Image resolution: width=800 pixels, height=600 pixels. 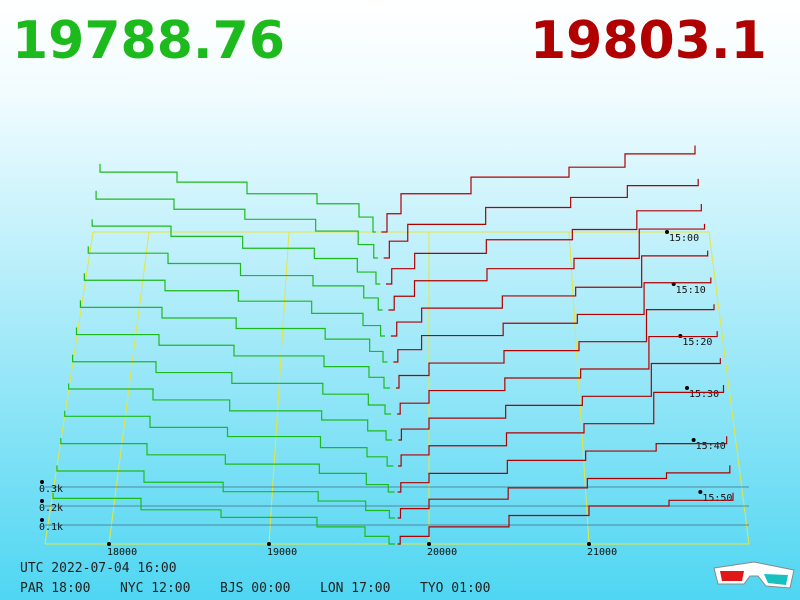 What do you see at coordinates (691, 290) in the screenshot?
I see `z-tick-label: 15:10` at bounding box center [691, 290].